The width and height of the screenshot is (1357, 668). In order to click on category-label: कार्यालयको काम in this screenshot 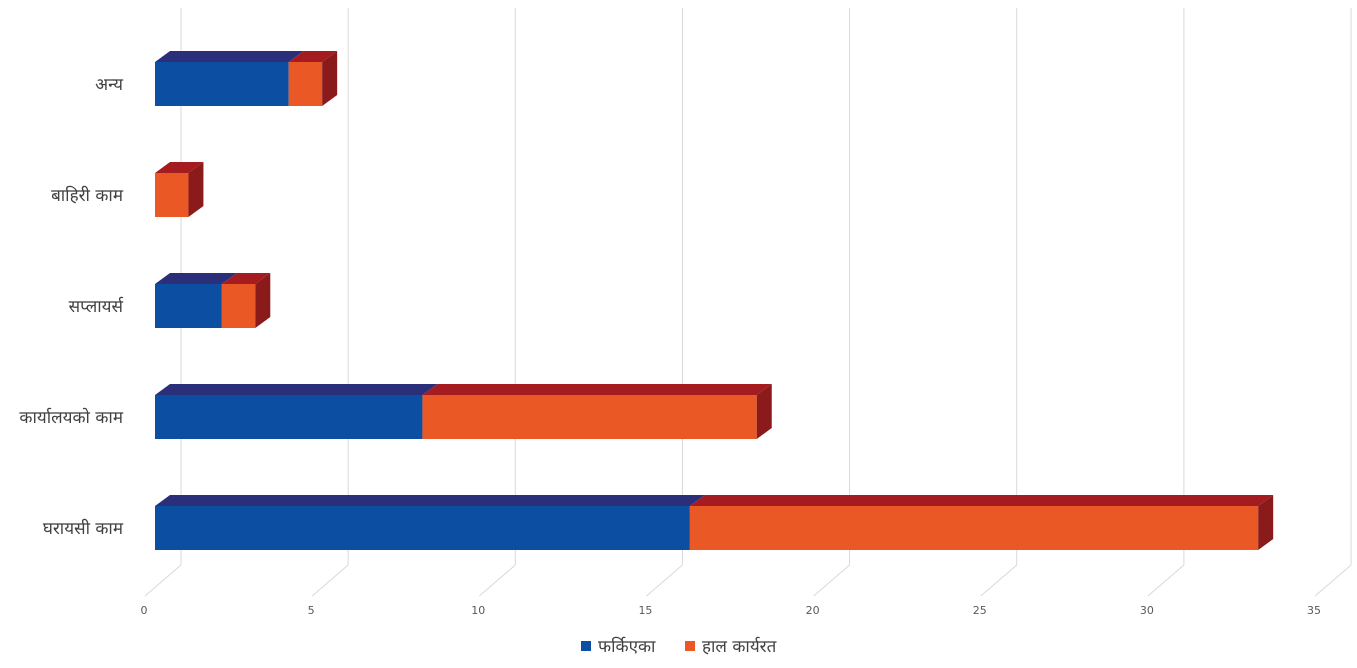, I will do `click(71, 417)`.